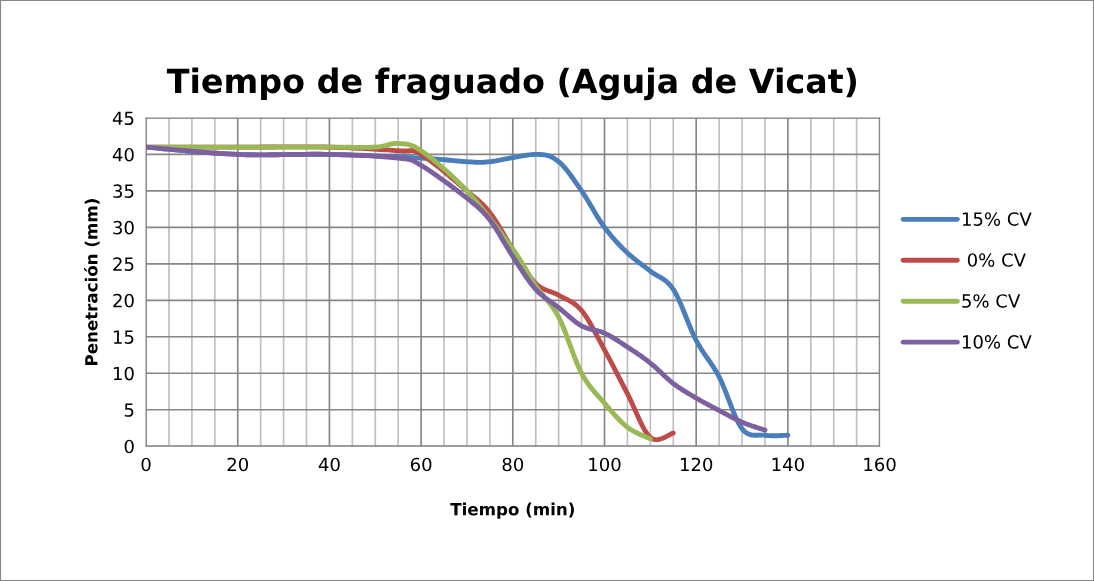 This screenshot has width=1094, height=581. Describe the element at coordinates (605, 464) in the screenshot. I see `x-tick-label: 100` at that location.